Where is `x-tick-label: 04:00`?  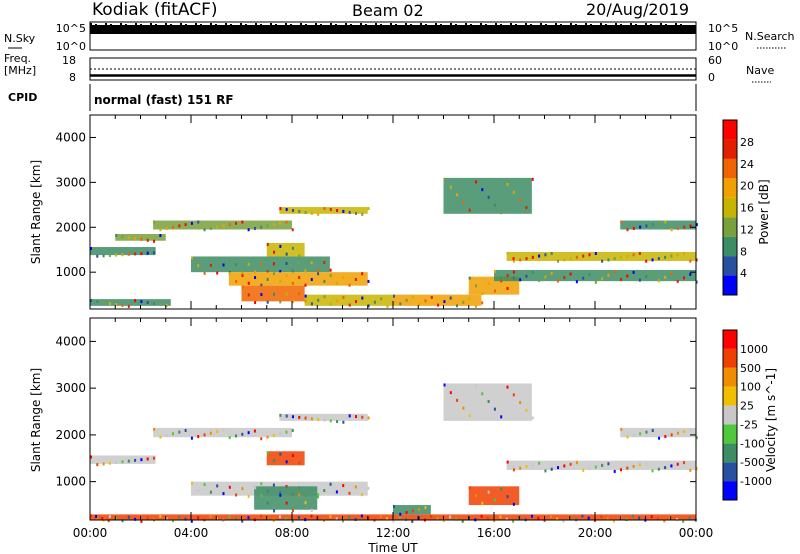
x-tick-label: 04:00 is located at coordinates (191, 533).